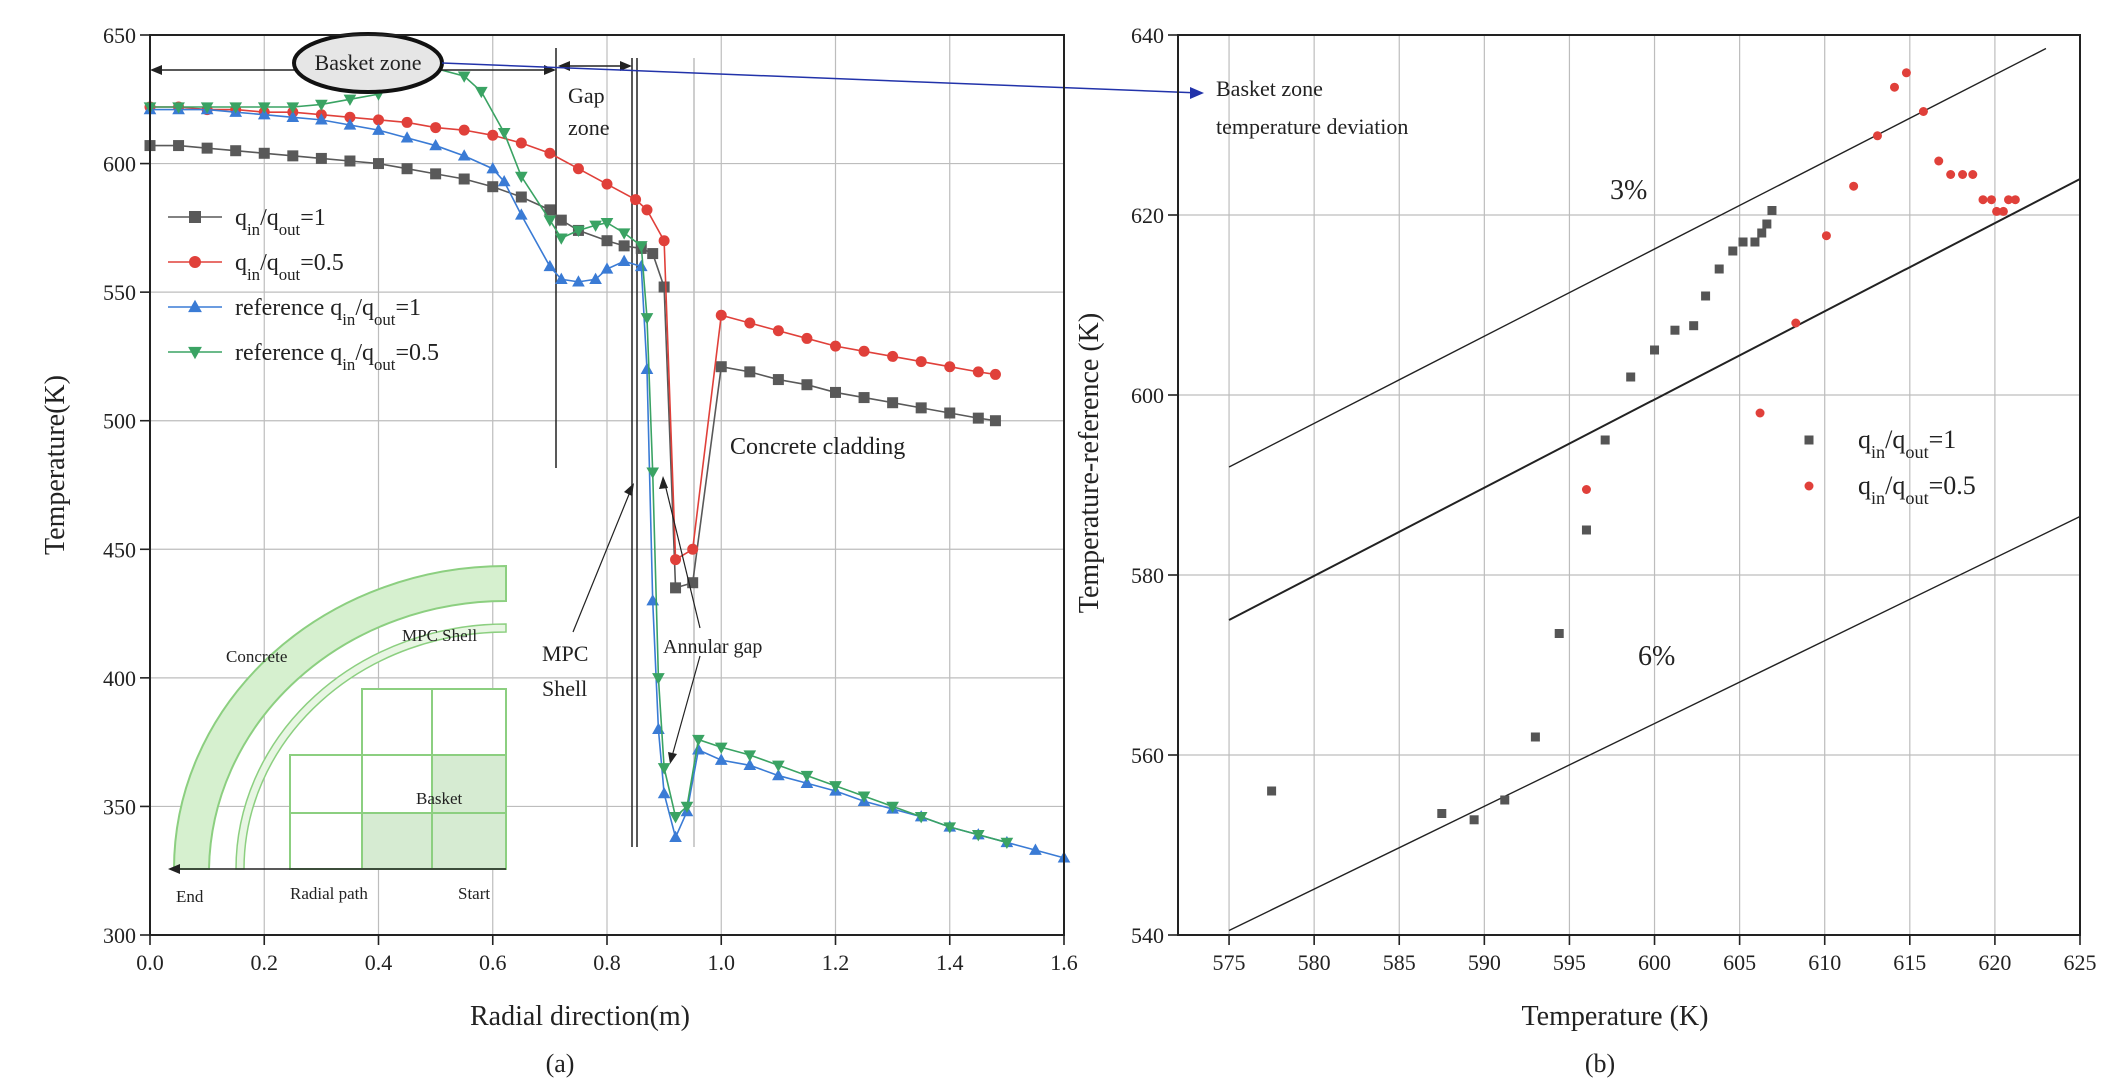 The height and width of the screenshot is (1092, 2115). Describe the element at coordinates (1994, 962) in the screenshot. I see `x-tick-label: 620` at that location.